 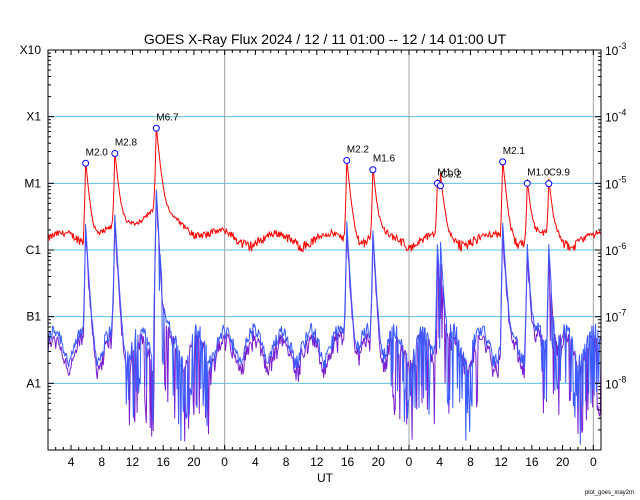 What do you see at coordinates (31, 50) in the screenshot?
I see `y-class-label: X10` at bounding box center [31, 50].